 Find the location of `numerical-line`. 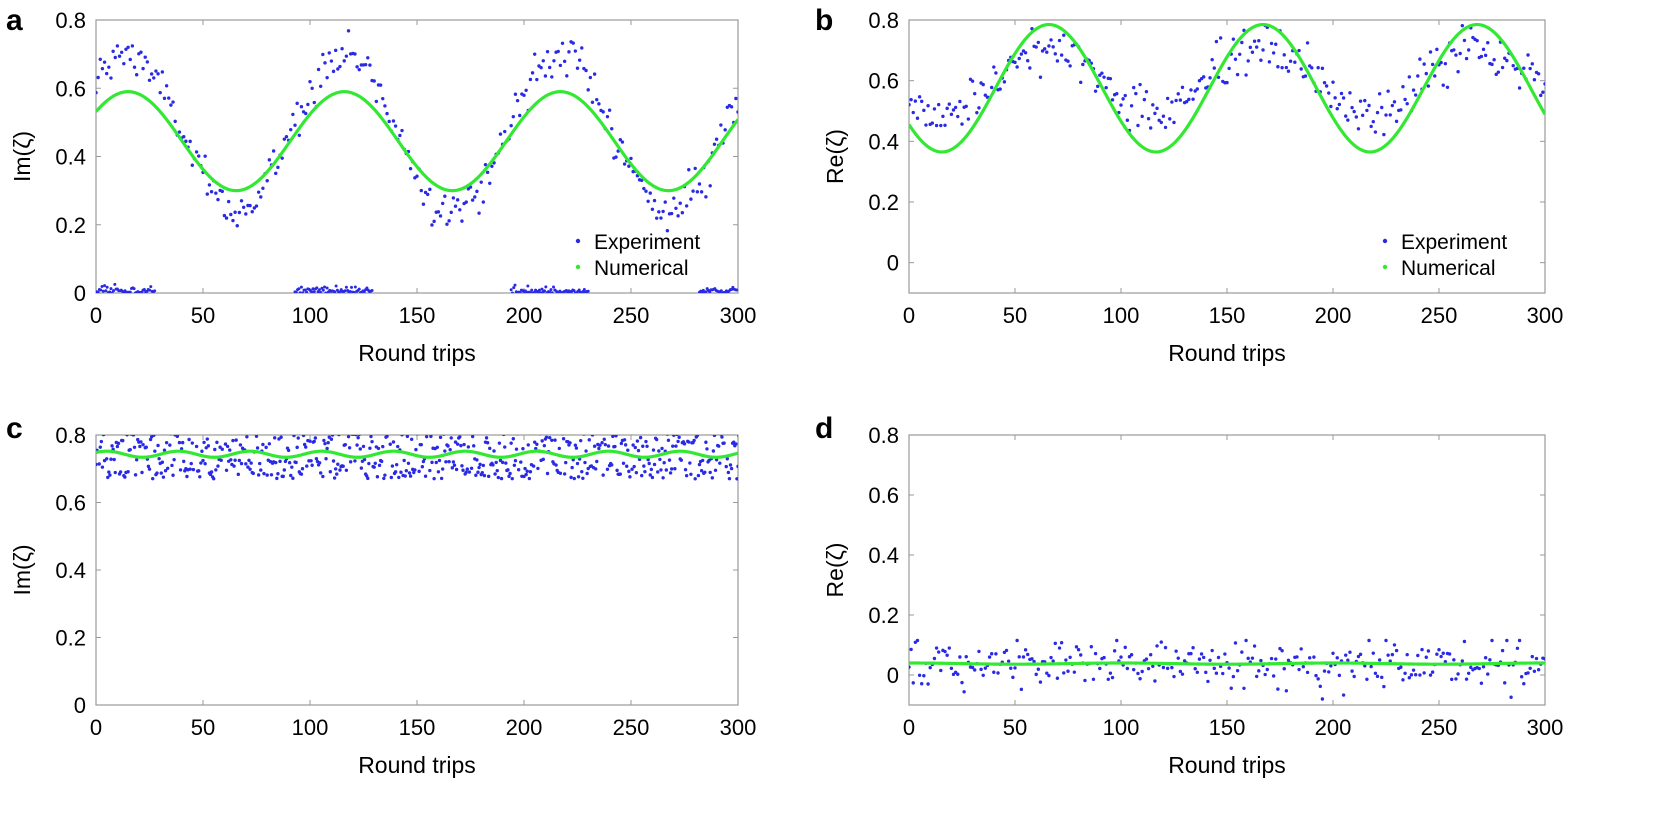

numerical-line is located at coordinates (1227, 88).